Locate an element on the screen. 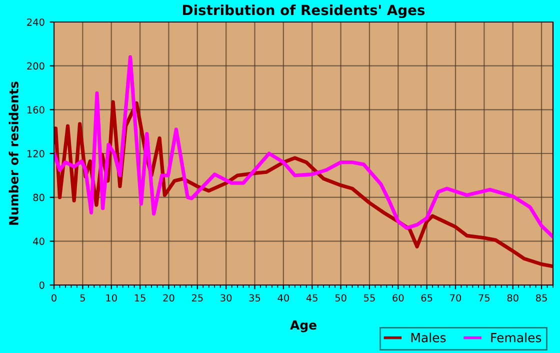  x-tick-label: 10 is located at coordinates (111, 298).